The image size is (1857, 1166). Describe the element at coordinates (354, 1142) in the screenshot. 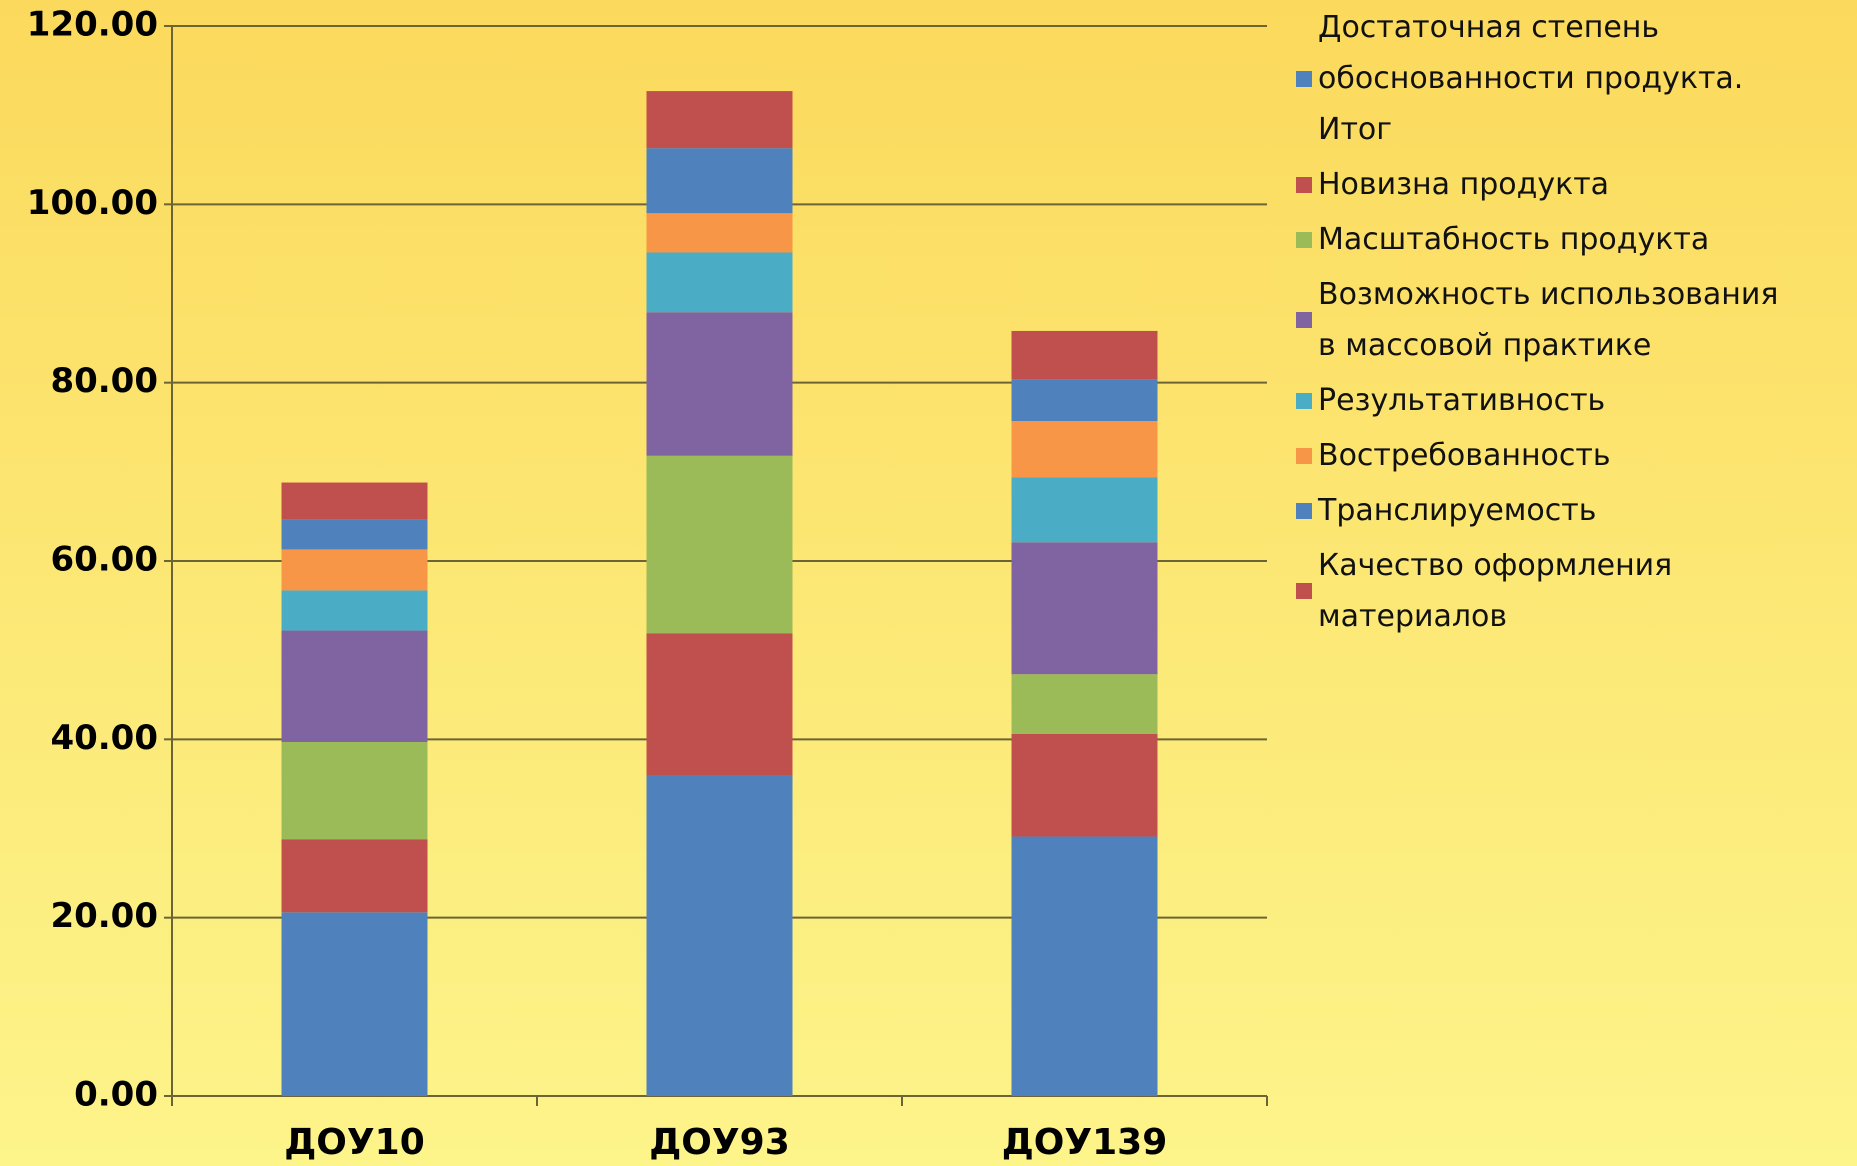

I see `x-tick-label: ДОУ10` at that location.